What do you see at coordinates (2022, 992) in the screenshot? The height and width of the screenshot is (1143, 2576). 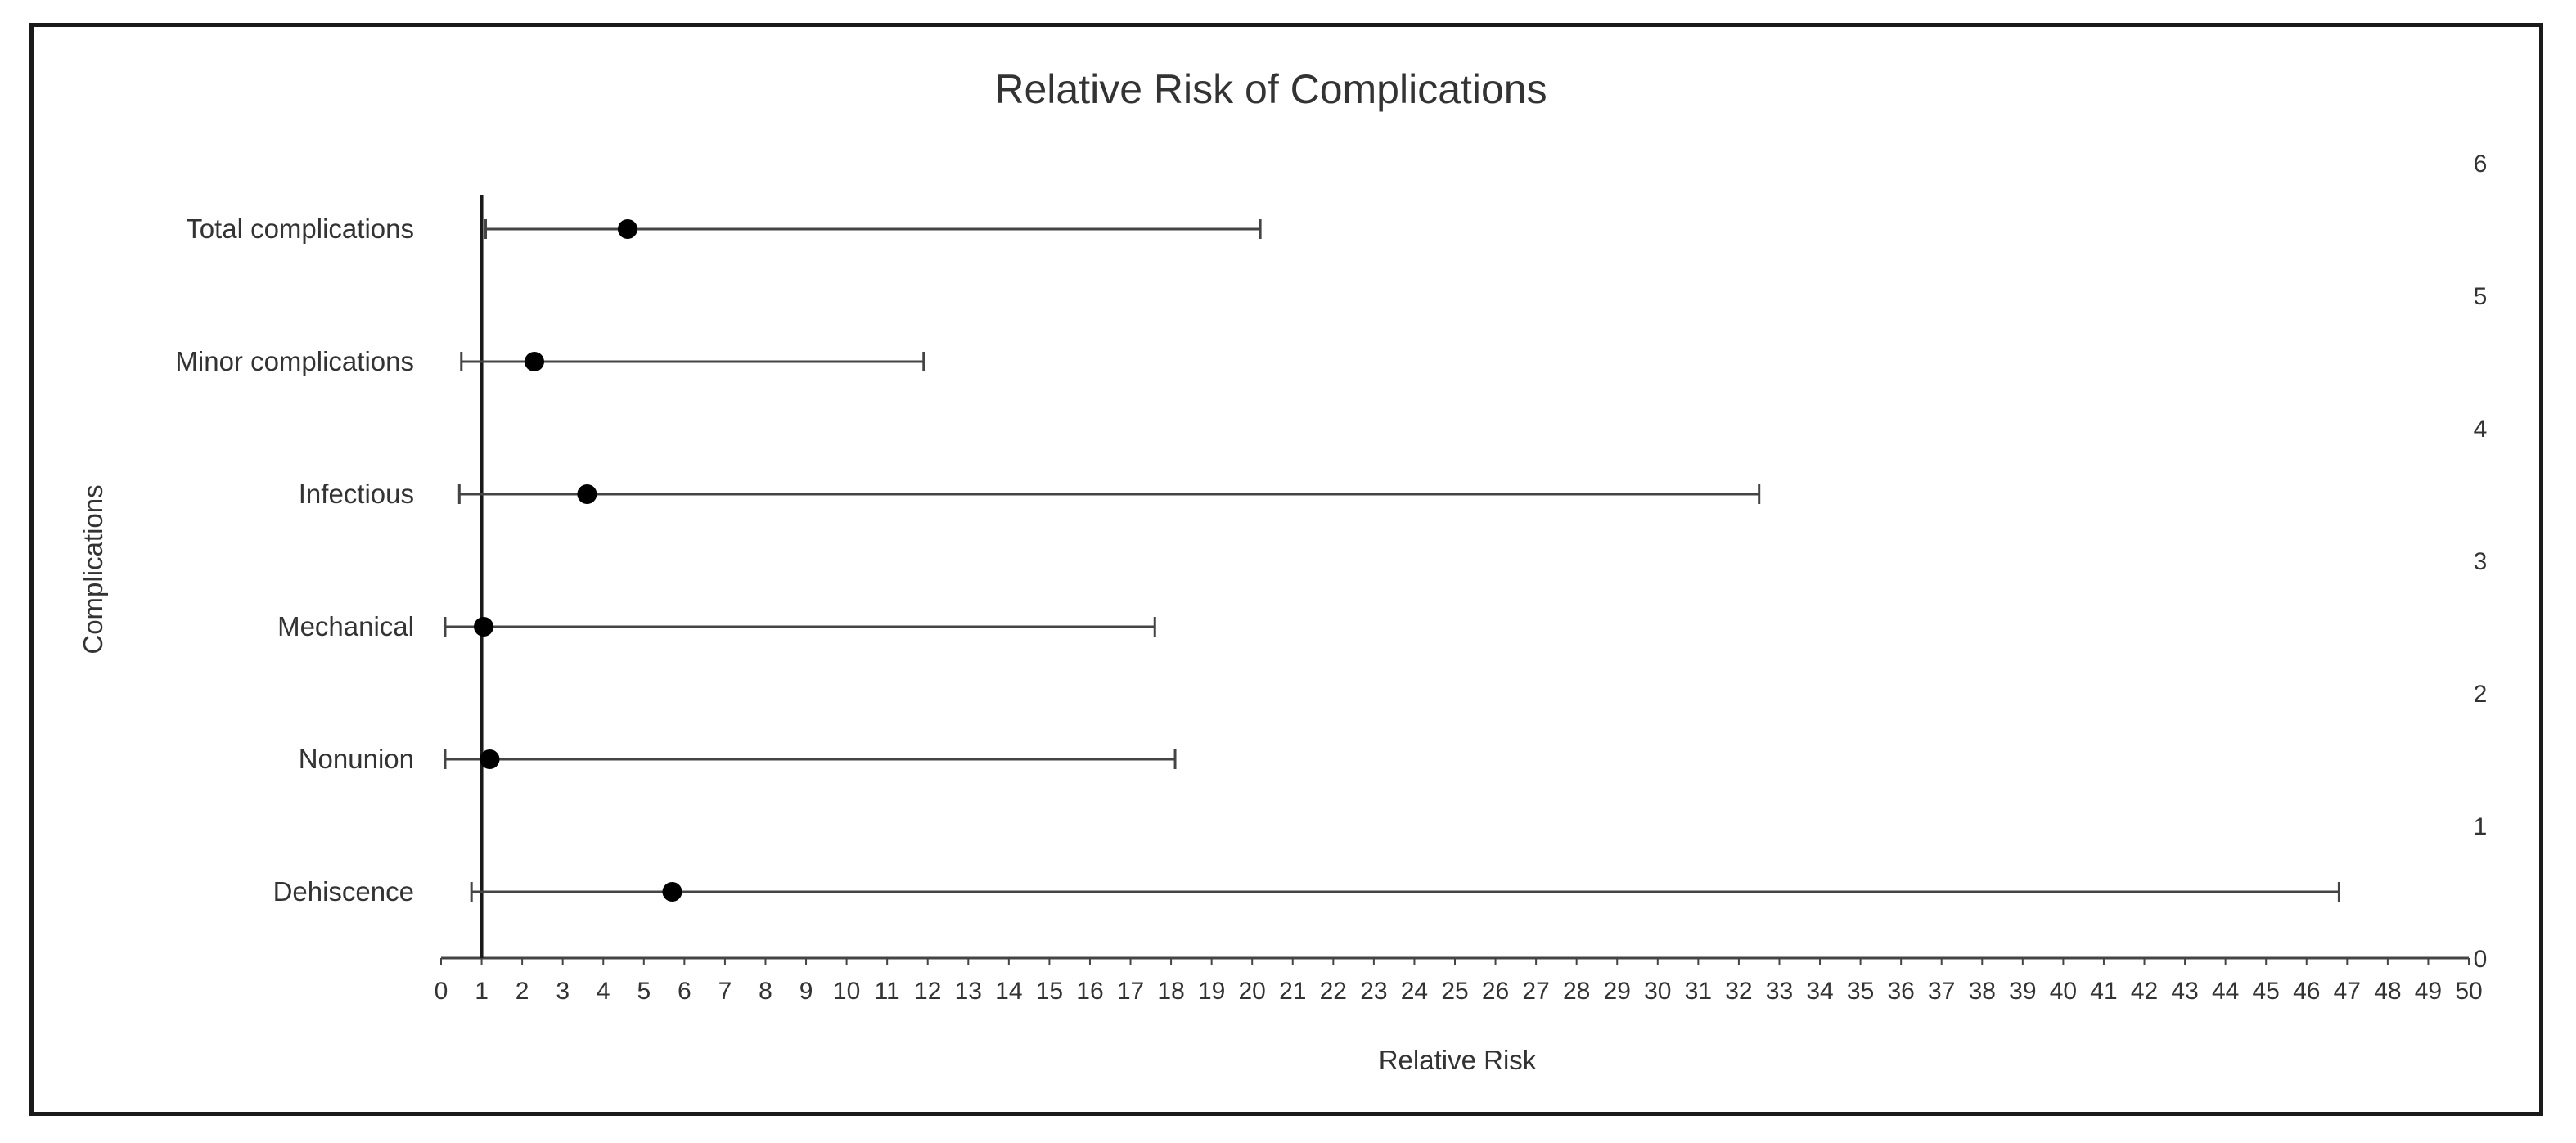 I see `x-tick-label: 39` at bounding box center [2022, 992].